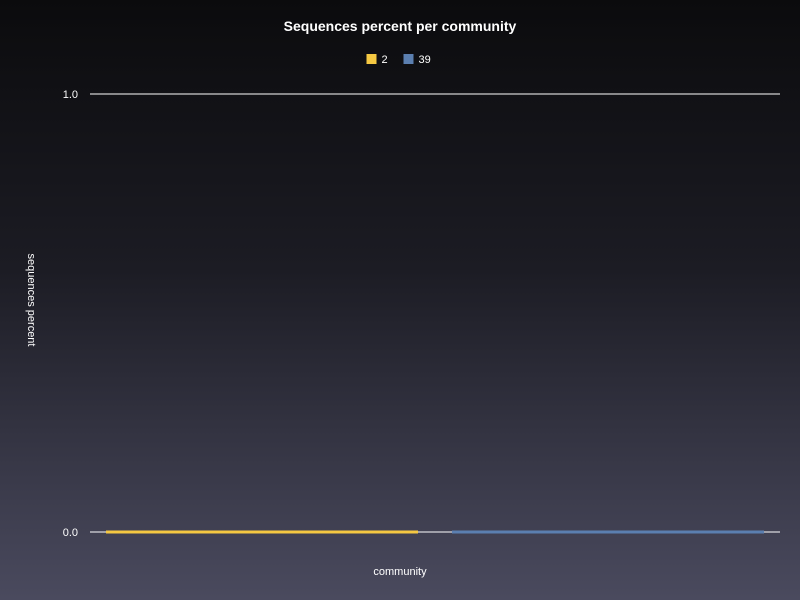 The image size is (800, 600). What do you see at coordinates (425, 60) in the screenshot?
I see `legend-label-39: 39` at bounding box center [425, 60].